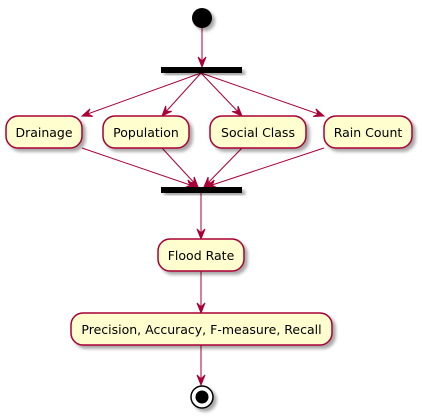 This screenshot has height=416, width=422. What do you see at coordinates (202, 397) in the screenshot?
I see `end-node` at bounding box center [202, 397].